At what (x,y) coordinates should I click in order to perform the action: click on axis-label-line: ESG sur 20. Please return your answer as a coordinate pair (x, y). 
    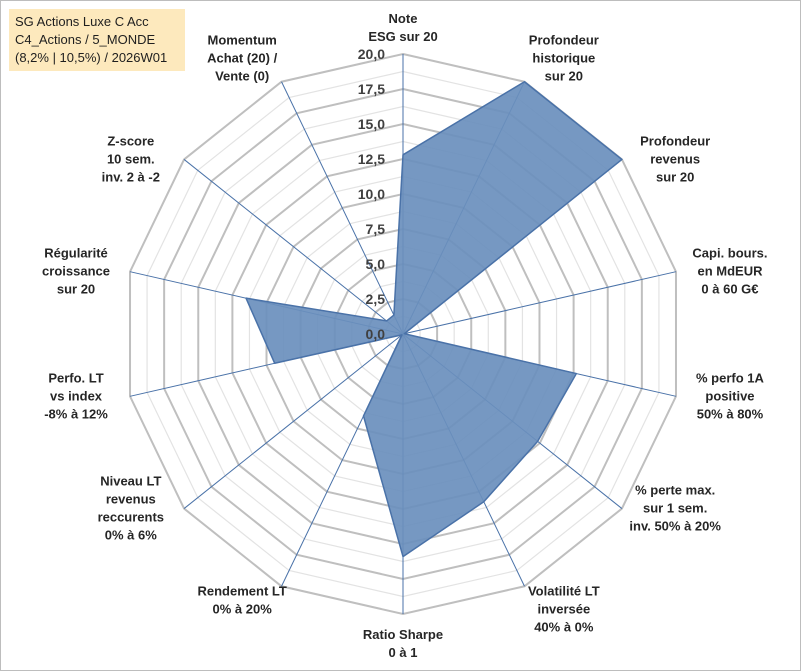
    Looking at the image, I should click on (402, 36).